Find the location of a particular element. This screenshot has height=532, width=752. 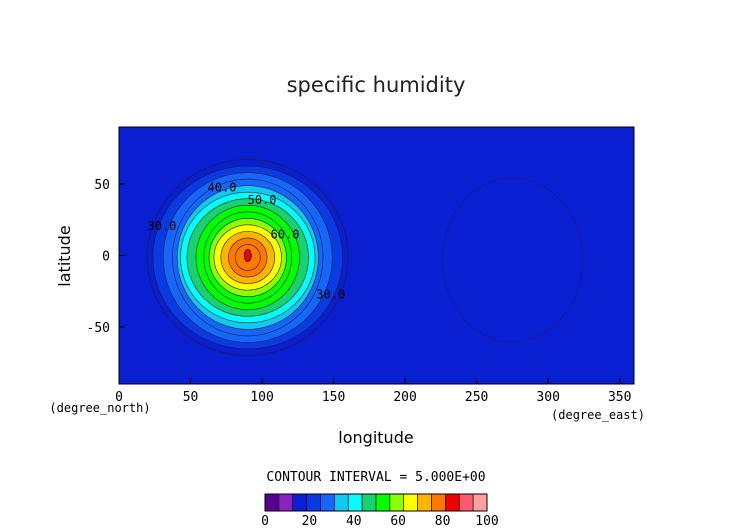

y-tick-label: -50 is located at coordinates (98, 328).